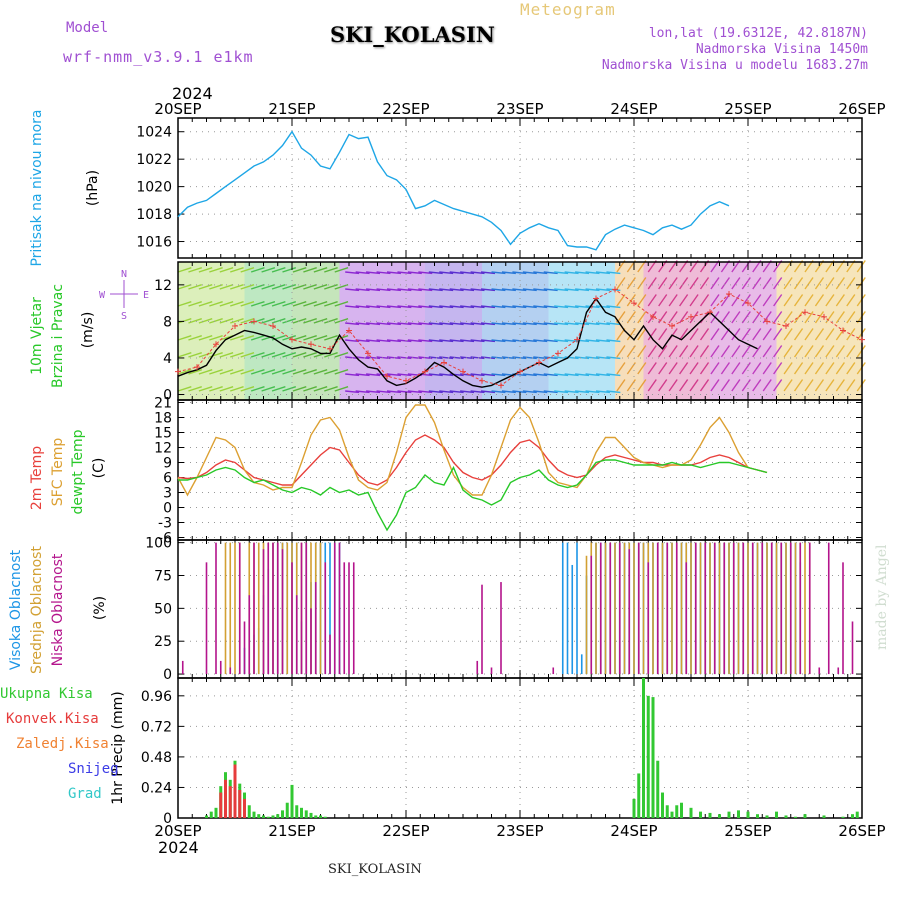  What do you see at coordinates (154, 215) in the screenshot?
I see `ytick-pressure-1: 1018` at bounding box center [154, 215].